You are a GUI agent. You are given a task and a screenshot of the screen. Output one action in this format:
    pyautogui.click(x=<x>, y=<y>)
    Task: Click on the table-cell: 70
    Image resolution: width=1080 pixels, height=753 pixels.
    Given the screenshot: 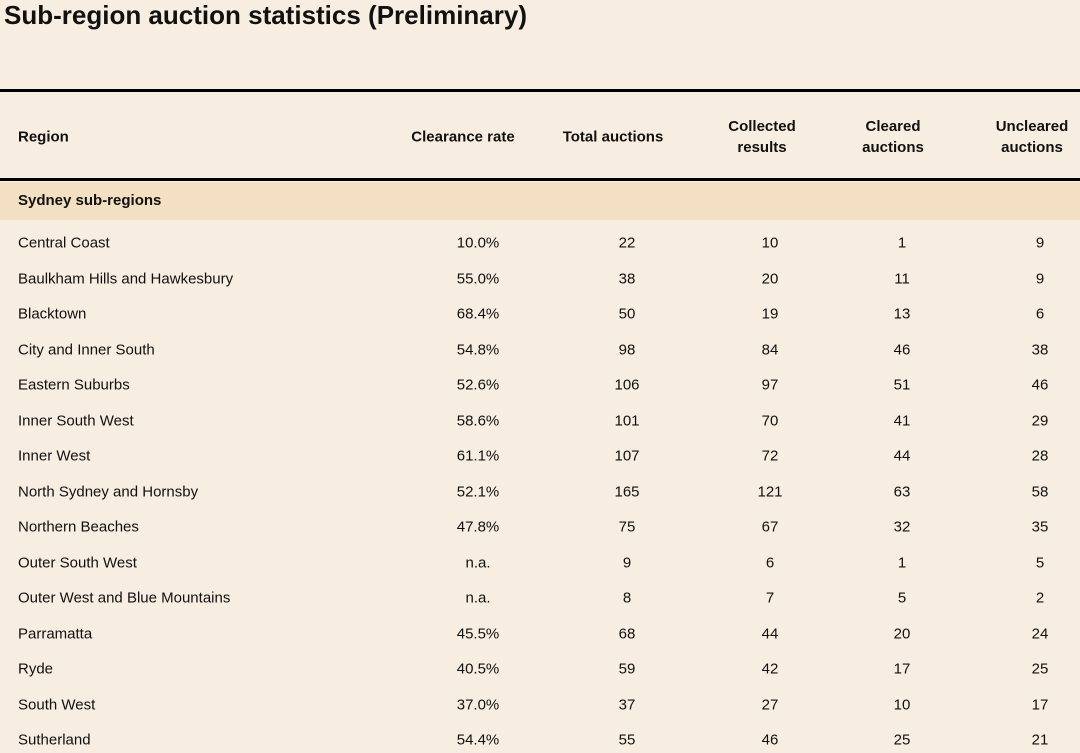 What is the action you would take?
    pyautogui.click(x=770, y=420)
    